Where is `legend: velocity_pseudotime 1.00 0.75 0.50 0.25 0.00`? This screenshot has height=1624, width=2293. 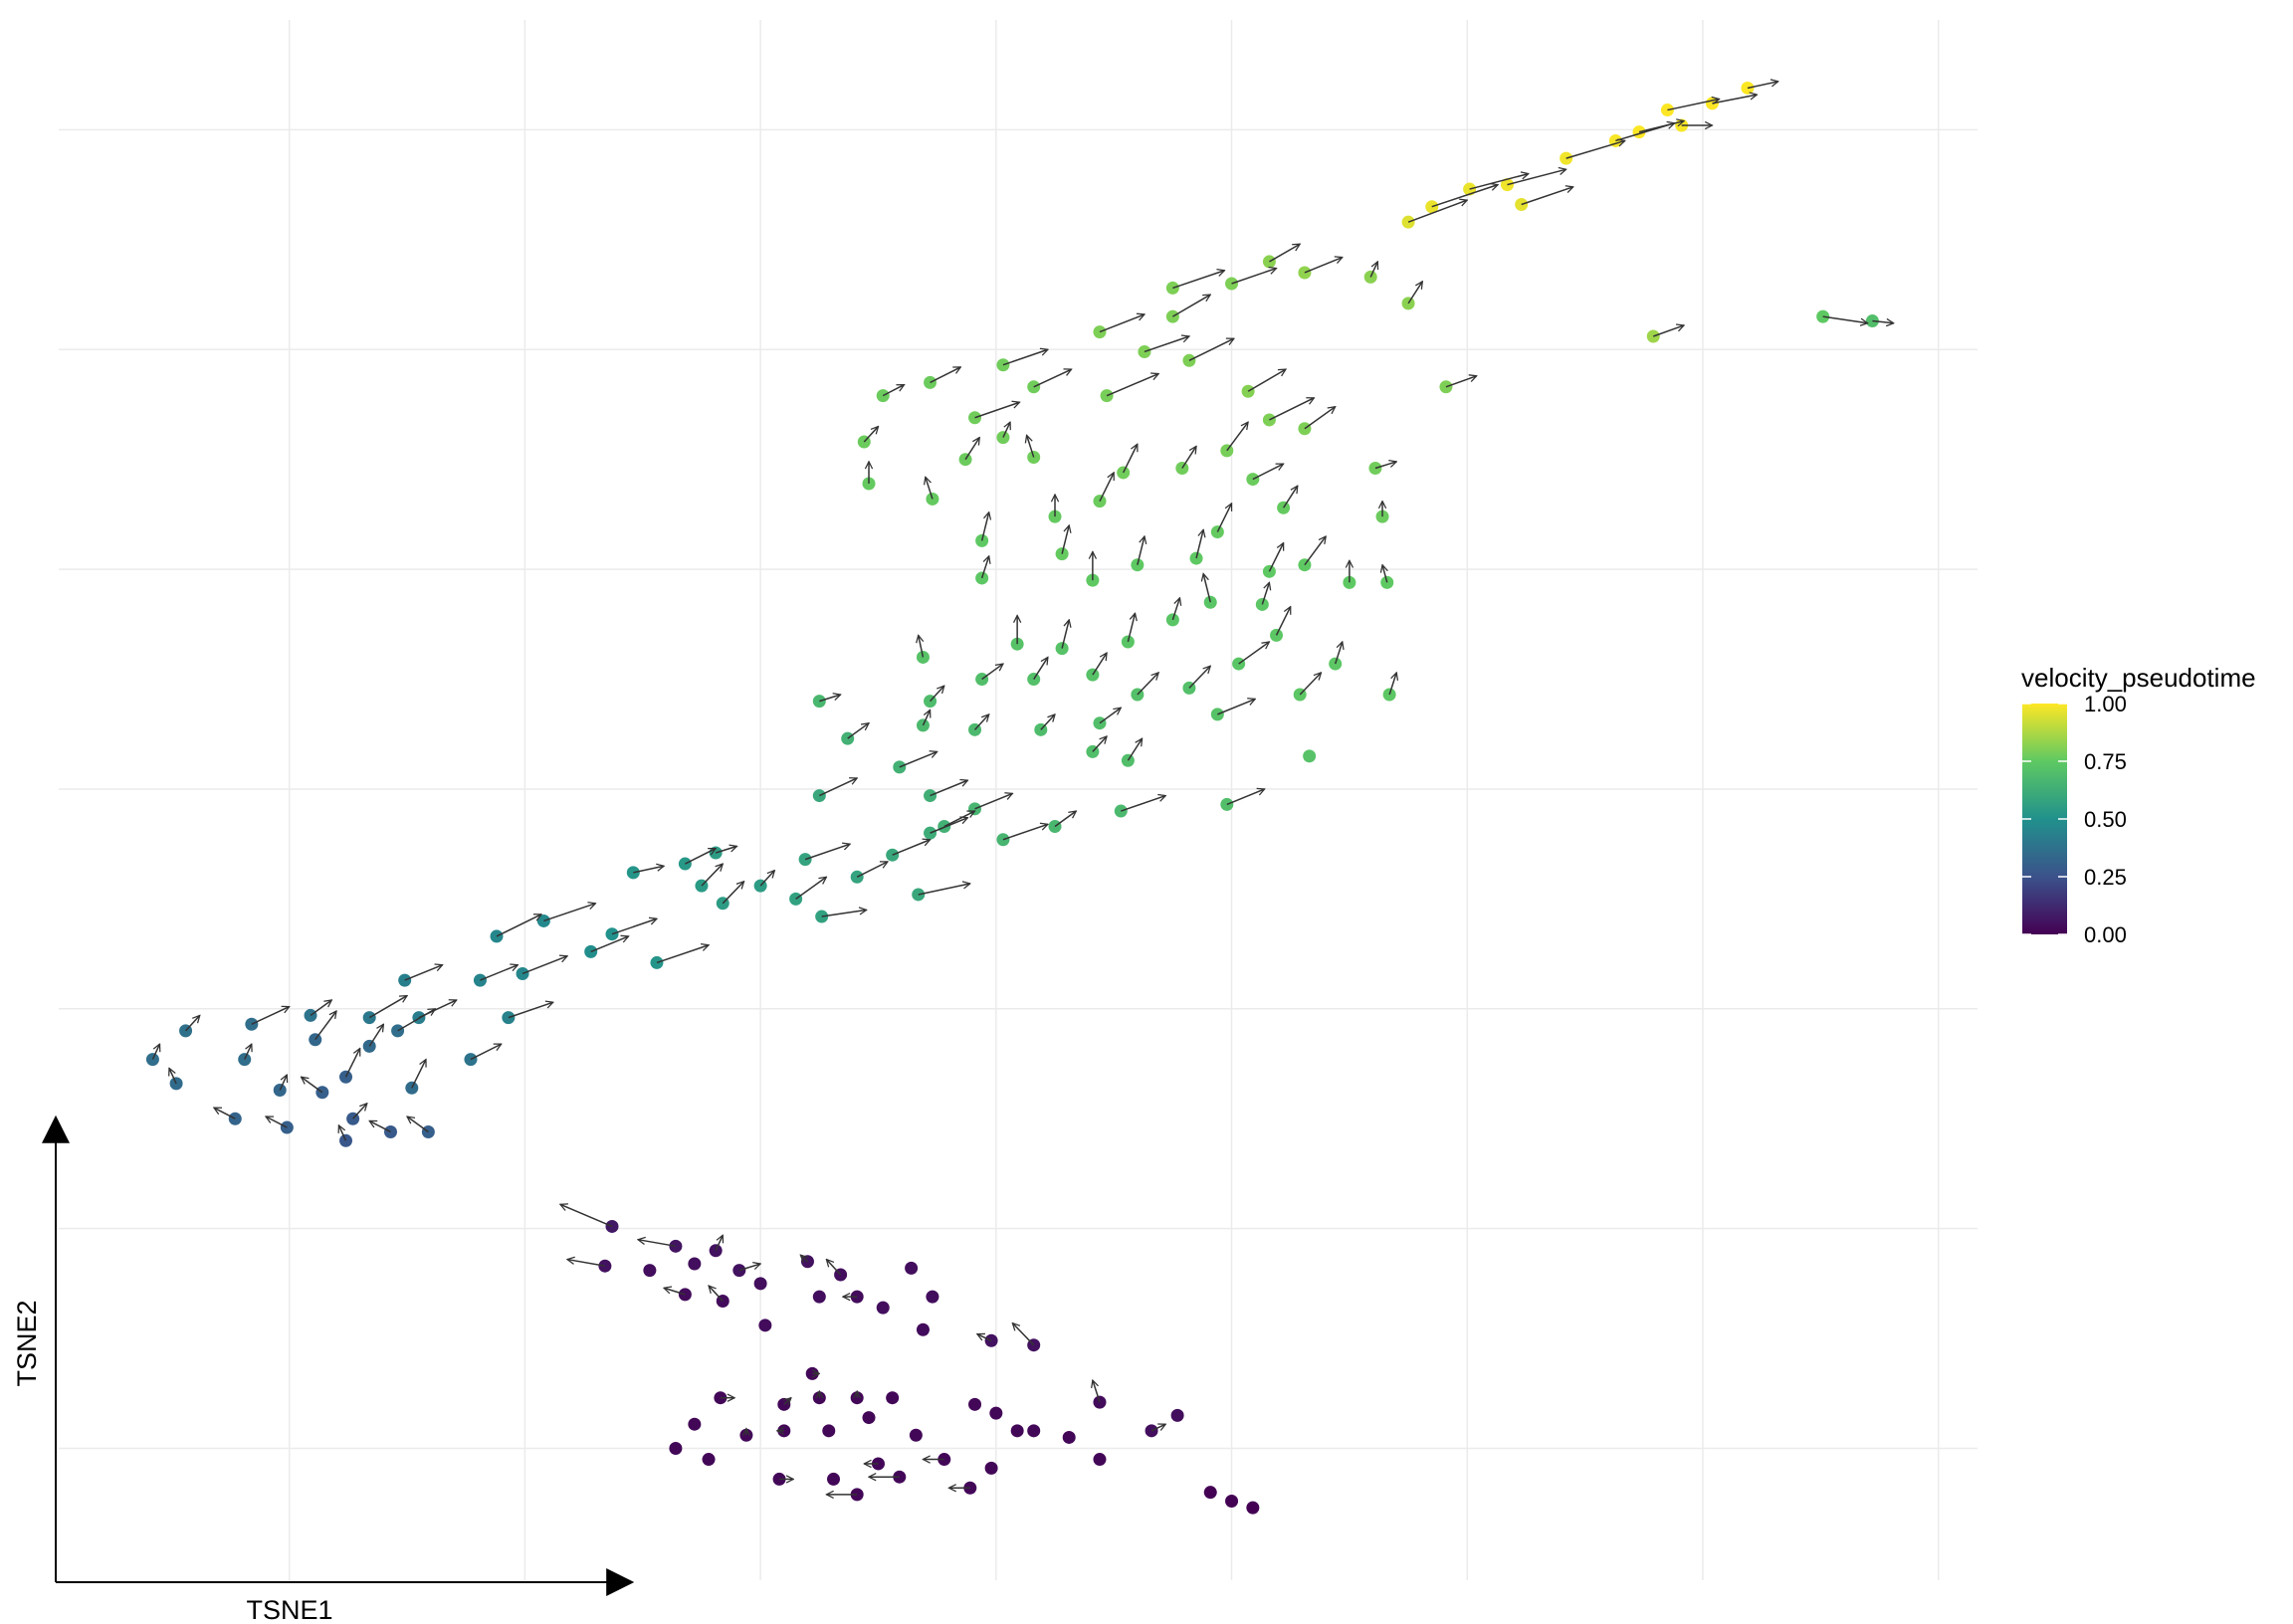
legend: velocity_pseudotime 1.00 0.75 0.50 0.25 0.00 is located at coordinates (2138, 805).